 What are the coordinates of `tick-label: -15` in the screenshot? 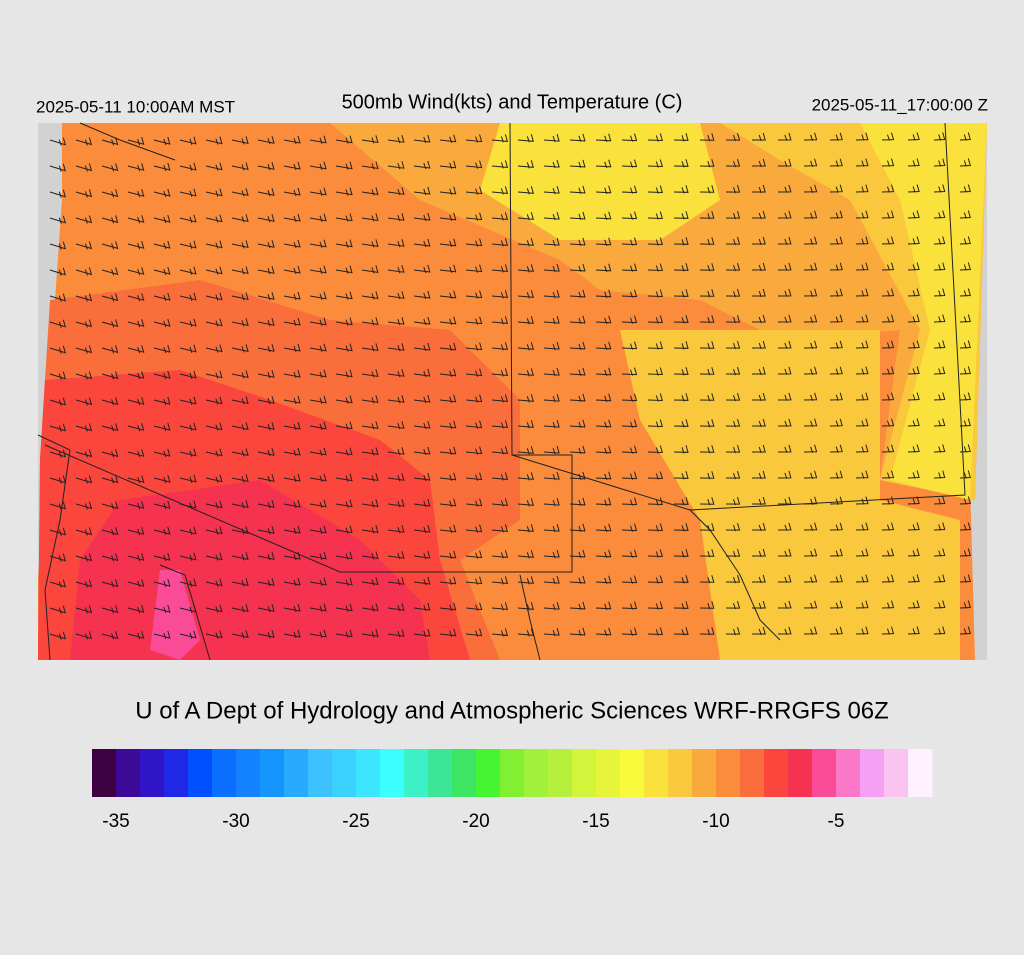 It's located at (595, 821).